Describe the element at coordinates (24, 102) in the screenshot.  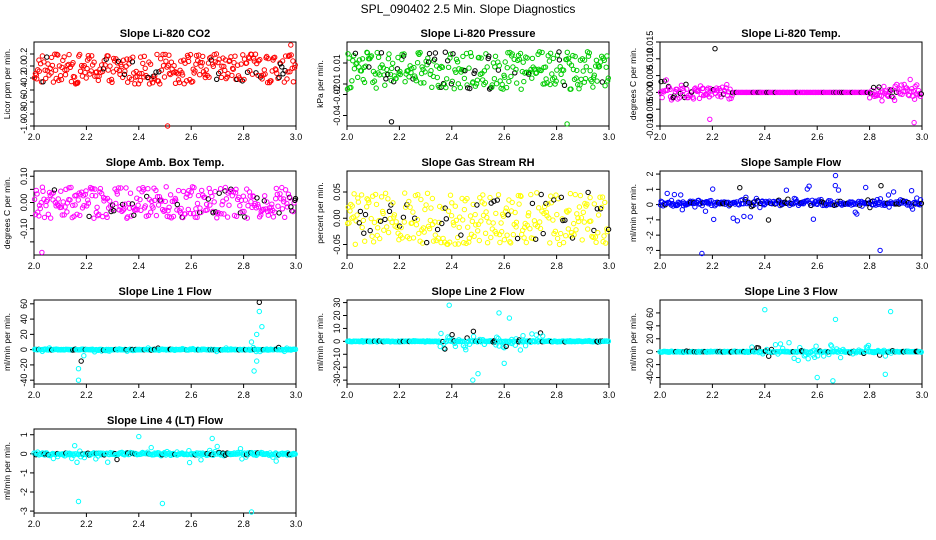
I see `y-tick-label: -0.6` at that location.